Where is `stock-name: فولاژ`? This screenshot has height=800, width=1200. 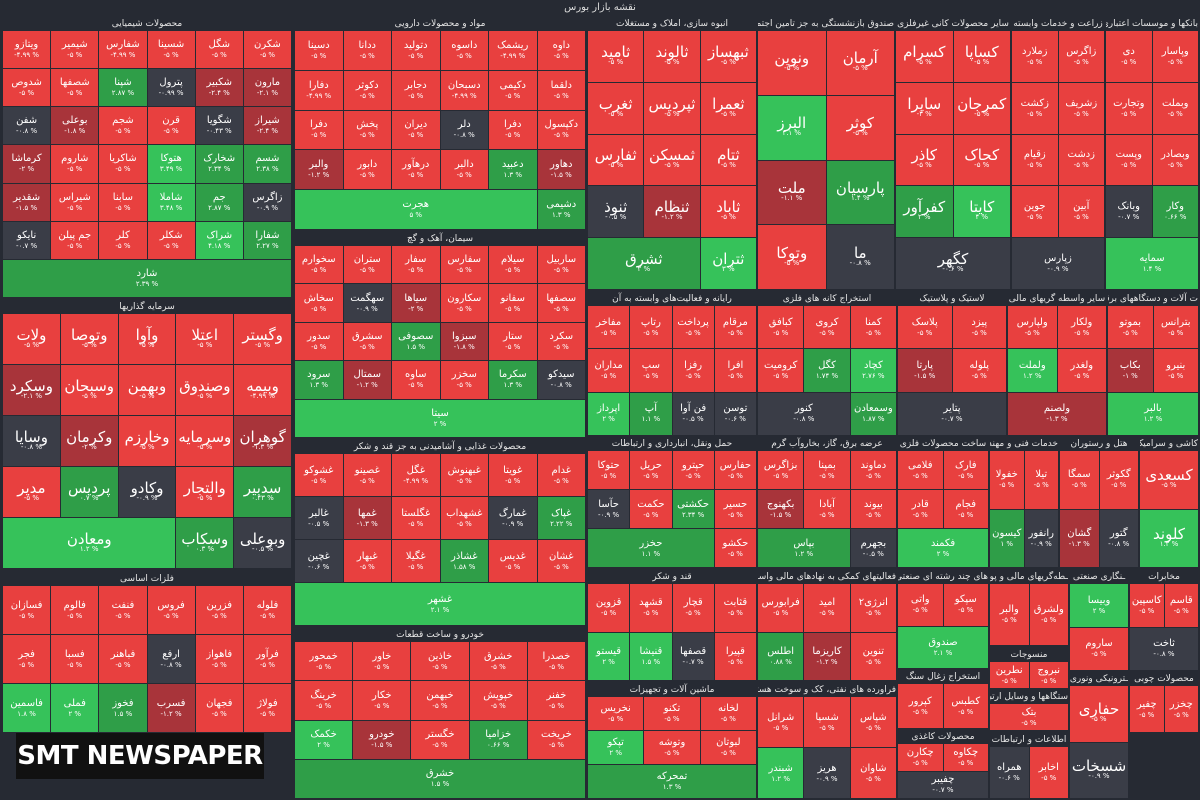
stock-name: فولاژ is located at coordinates (267, 703).